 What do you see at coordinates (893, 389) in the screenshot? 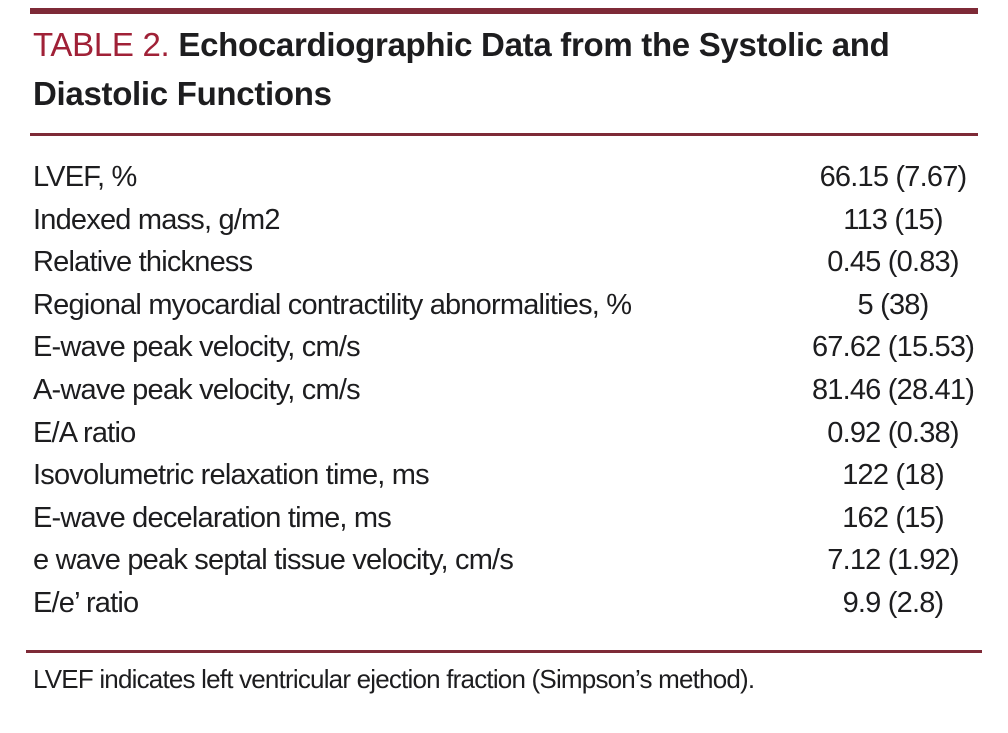
I see `row-value: 81.46 (28.41)` at bounding box center [893, 389].